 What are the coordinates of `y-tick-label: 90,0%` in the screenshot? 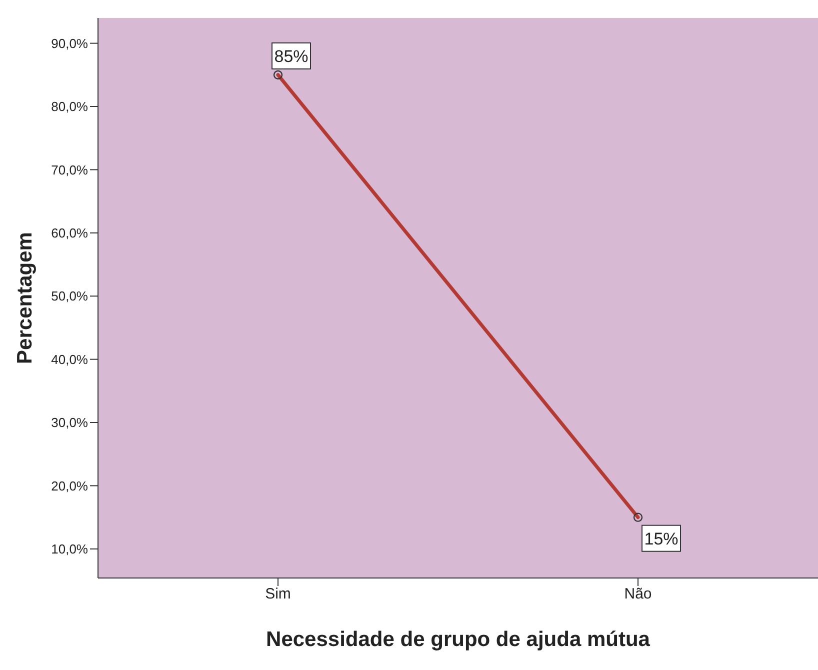 It's located at (69, 43).